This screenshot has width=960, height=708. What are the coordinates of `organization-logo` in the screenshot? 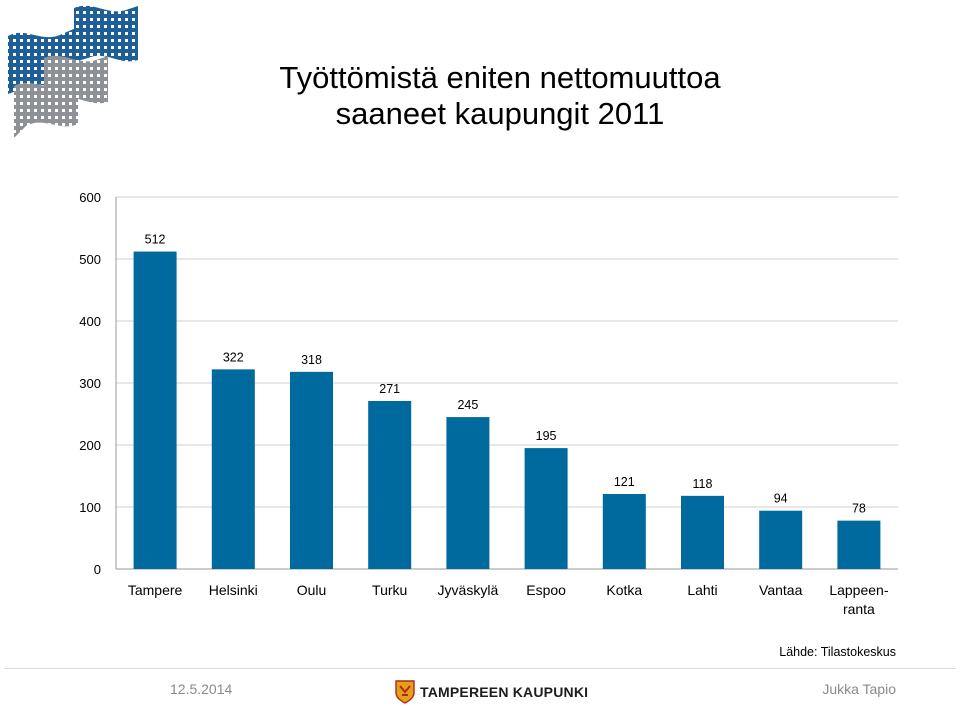 It's located at (73, 71).